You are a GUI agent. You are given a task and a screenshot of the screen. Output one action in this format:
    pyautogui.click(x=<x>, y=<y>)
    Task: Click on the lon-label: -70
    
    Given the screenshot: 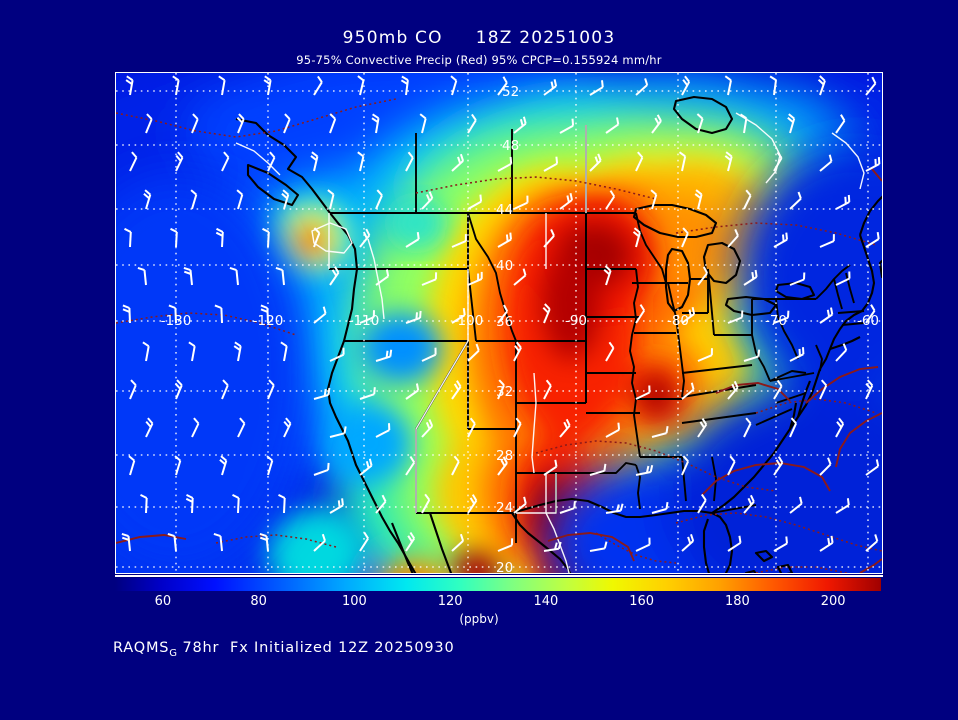 What is the action you would take?
    pyautogui.click(x=776, y=321)
    